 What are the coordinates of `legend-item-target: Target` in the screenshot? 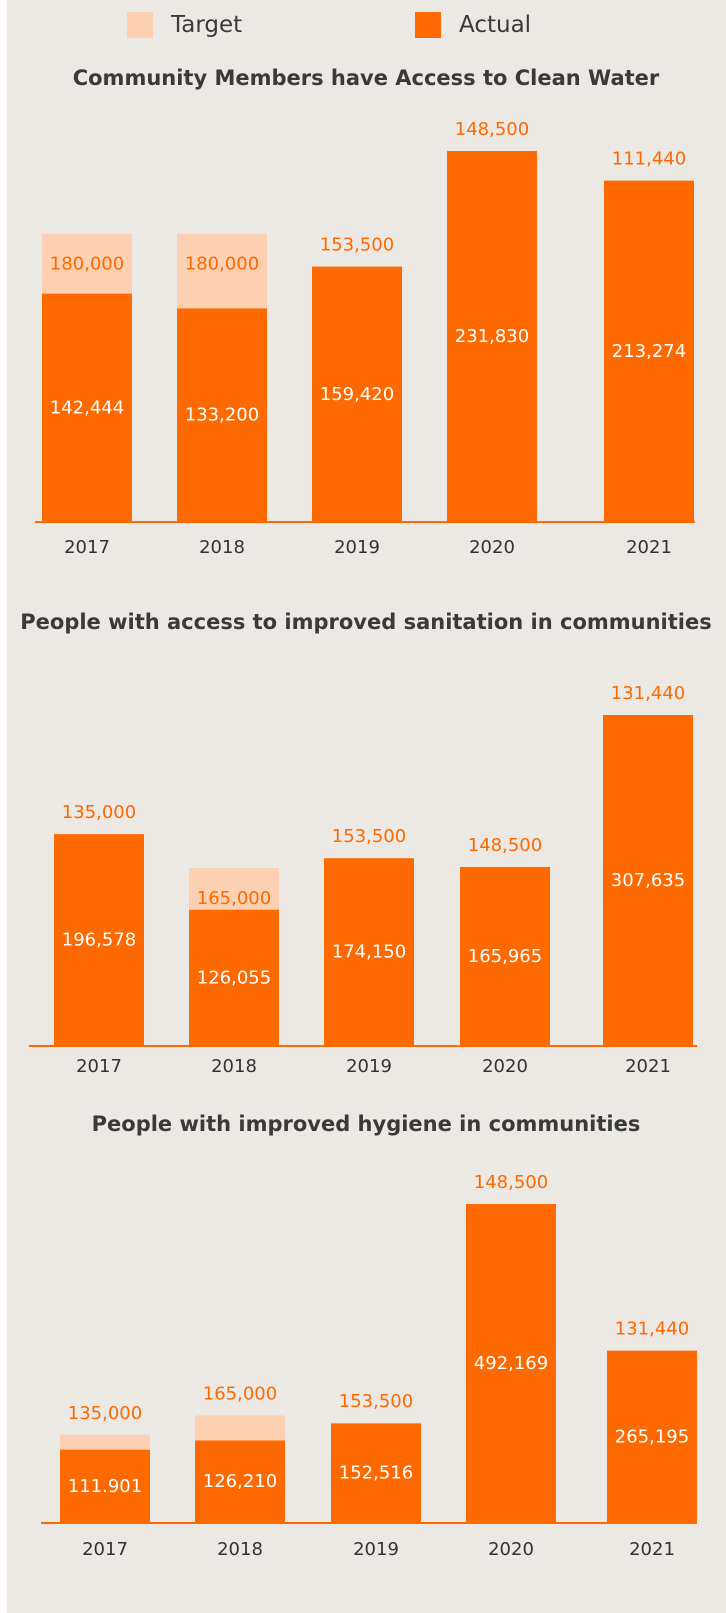 It's located at (184, 25).